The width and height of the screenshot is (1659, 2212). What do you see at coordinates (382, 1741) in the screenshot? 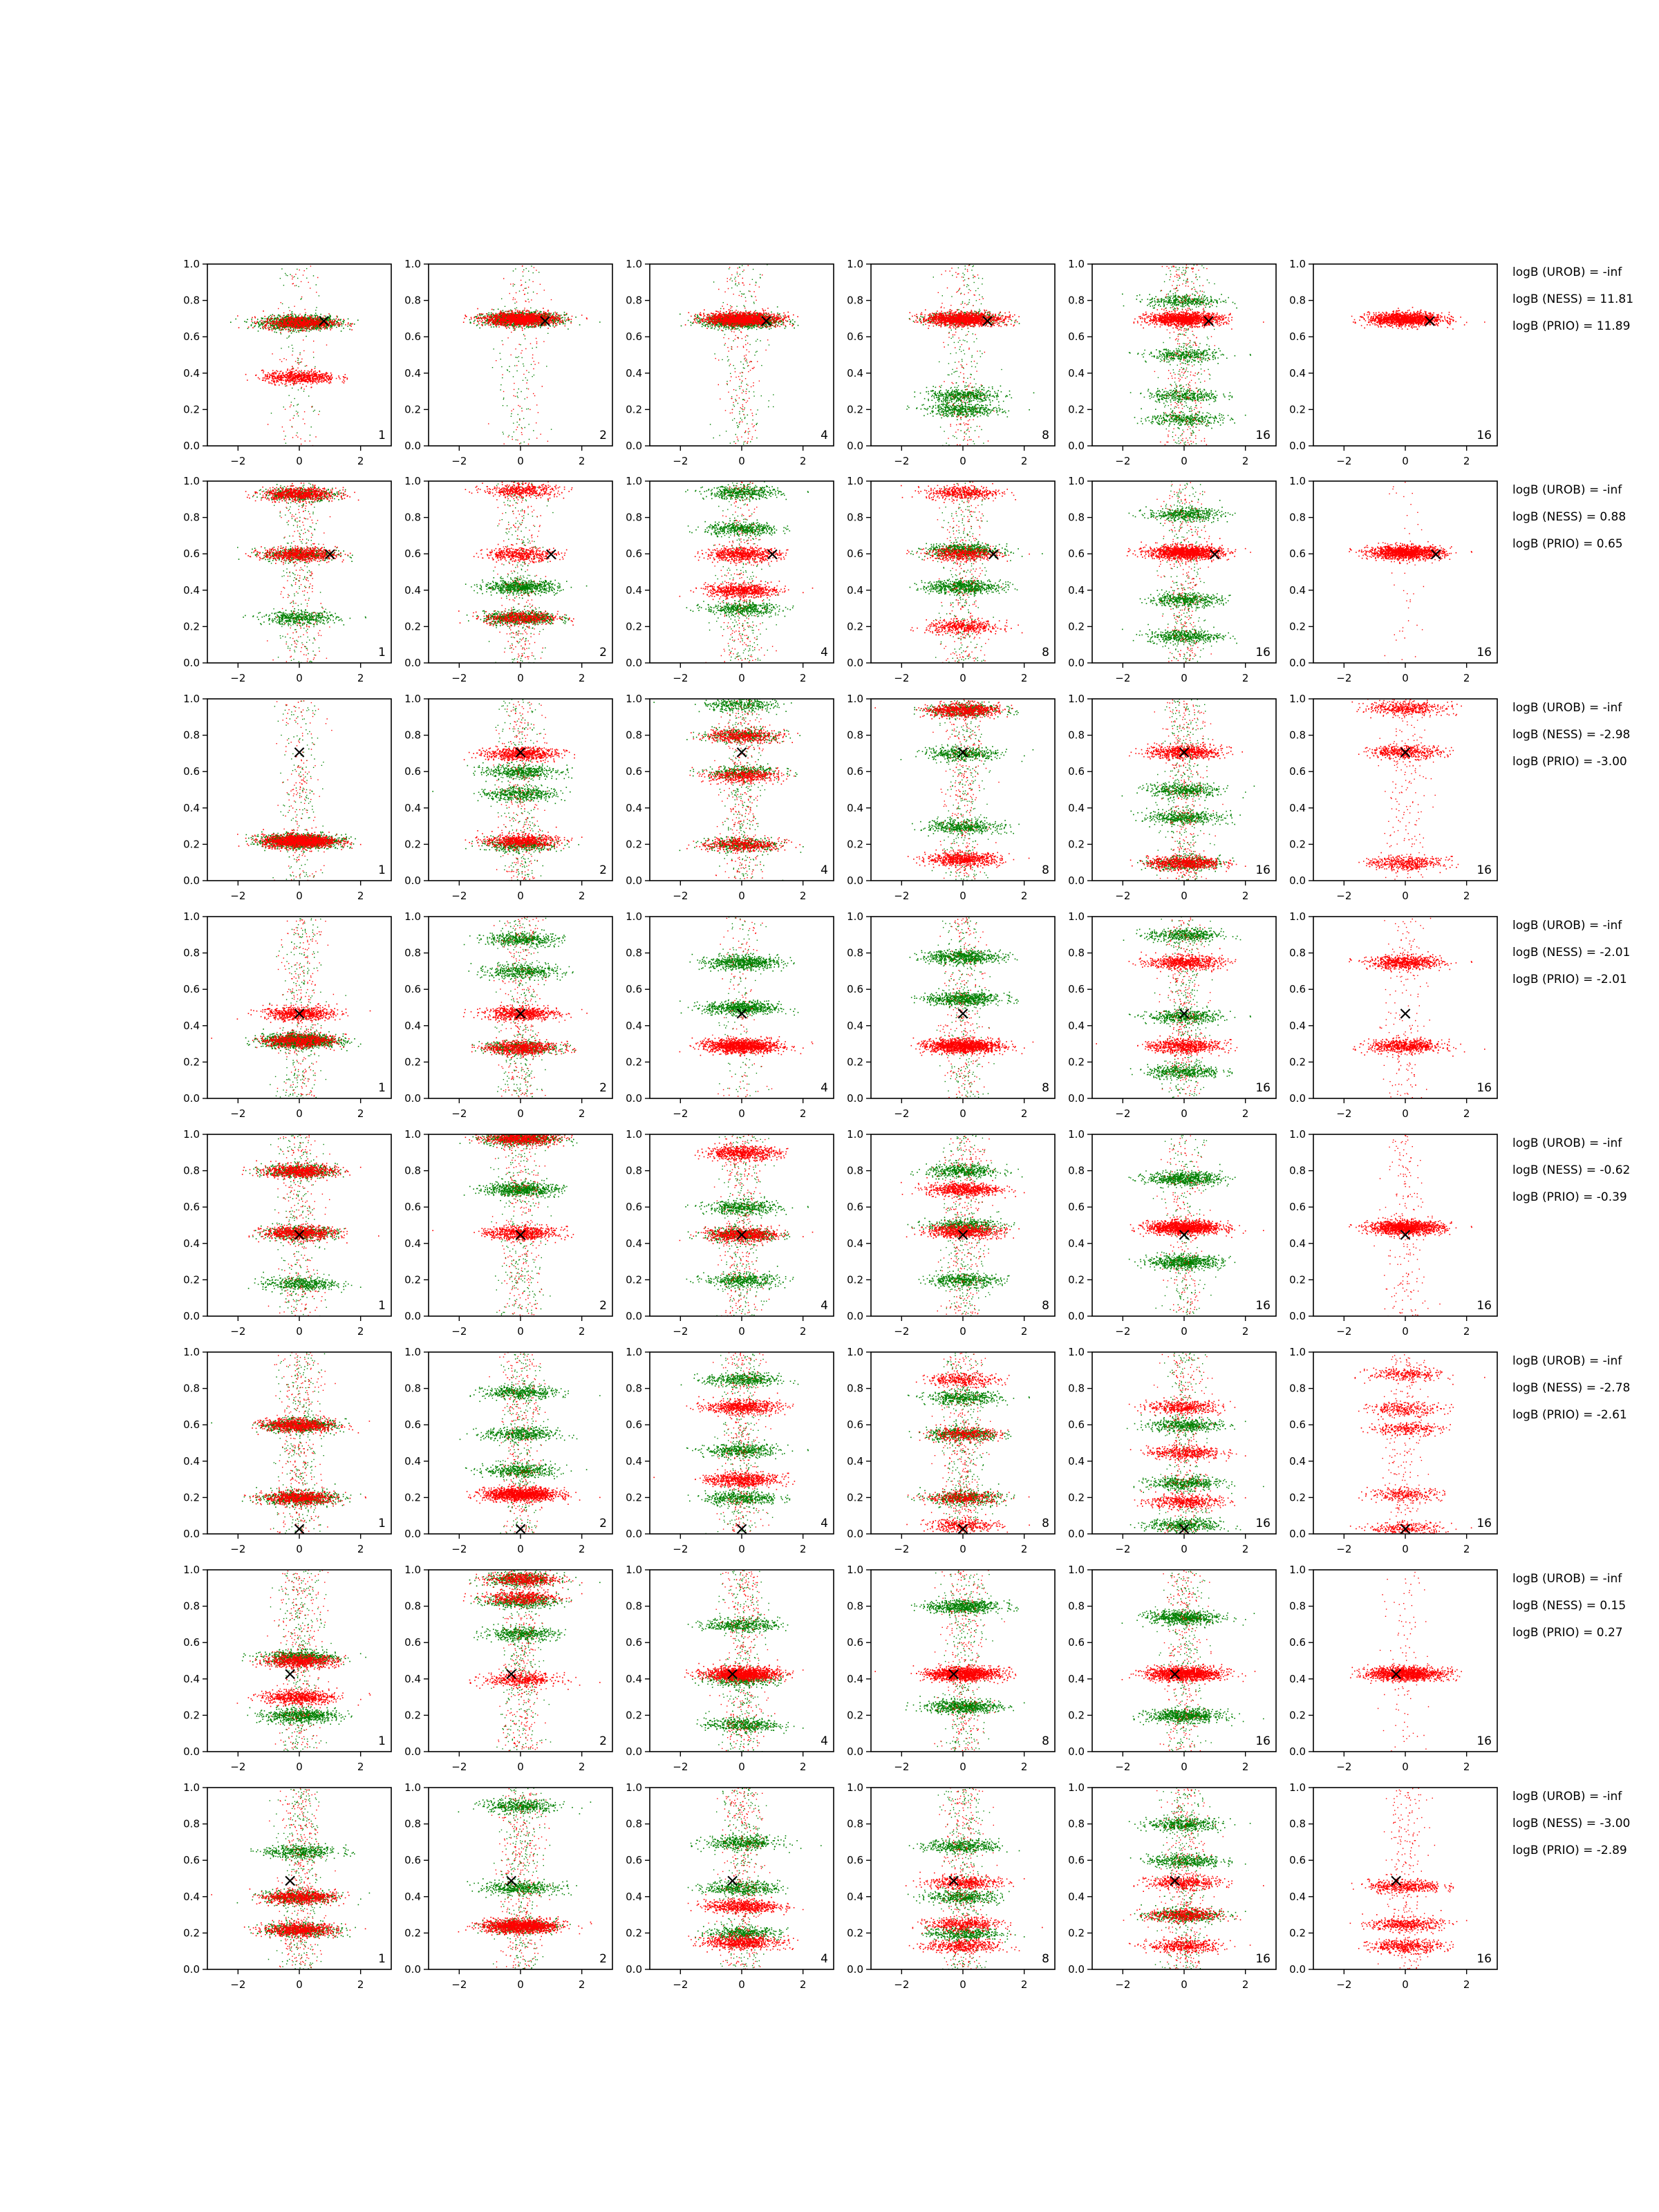
I see `panel-count-label: 1` at bounding box center [382, 1741].